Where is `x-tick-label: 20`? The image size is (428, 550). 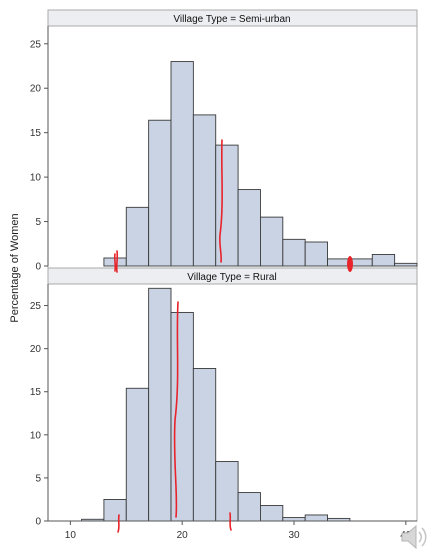 x-tick-label: 20 is located at coordinates (183, 535).